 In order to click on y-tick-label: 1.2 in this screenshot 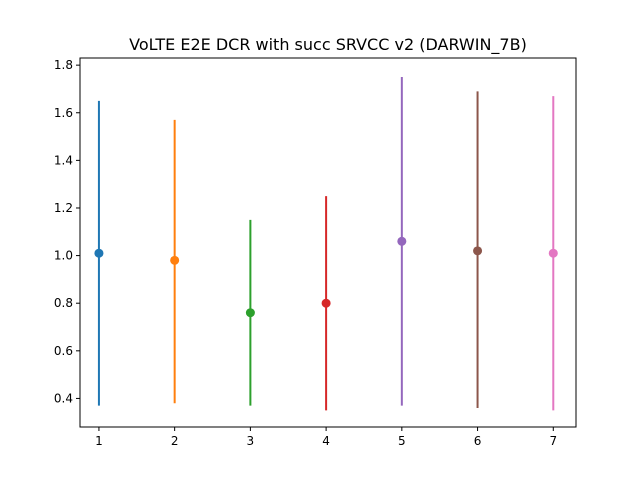, I will do `click(63, 208)`.